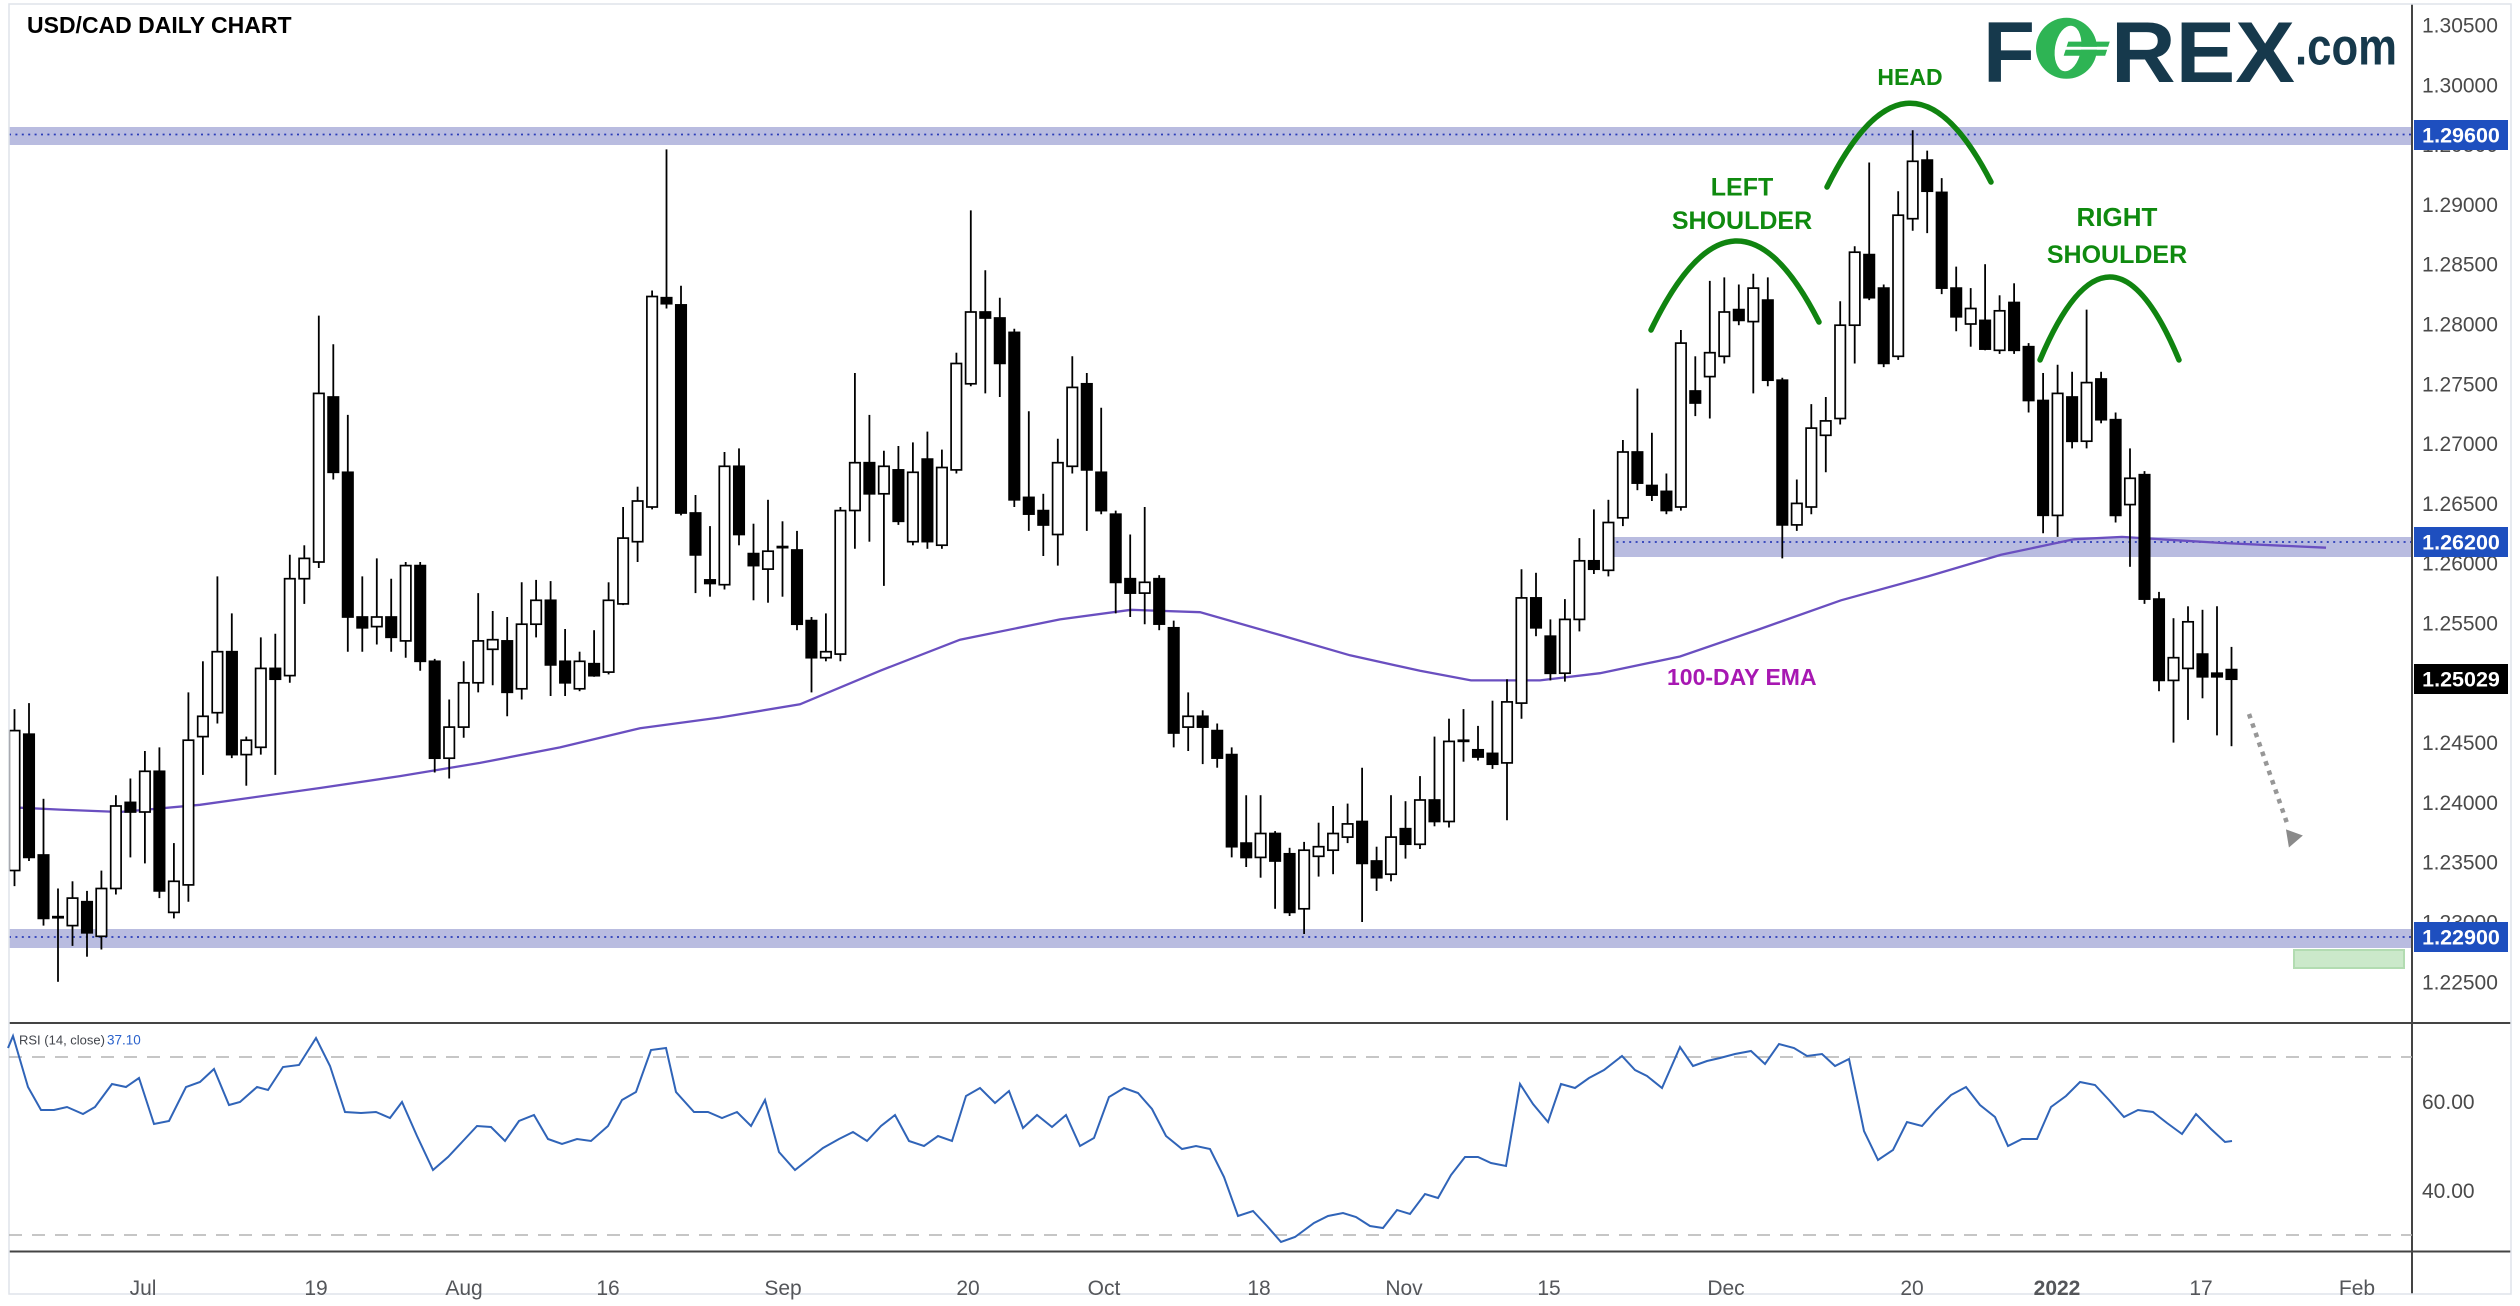 Image resolution: width=2520 pixels, height=1306 pixels. What do you see at coordinates (607, 1288) in the screenshot?
I see `svg-text: 16` at bounding box center [607, 1288].